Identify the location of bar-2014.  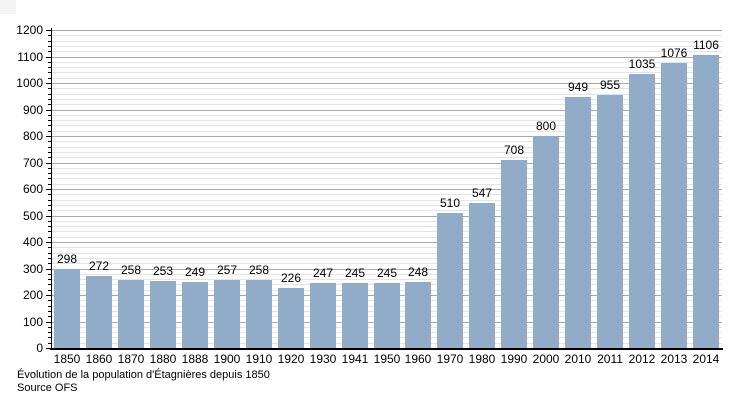
(706, 201).